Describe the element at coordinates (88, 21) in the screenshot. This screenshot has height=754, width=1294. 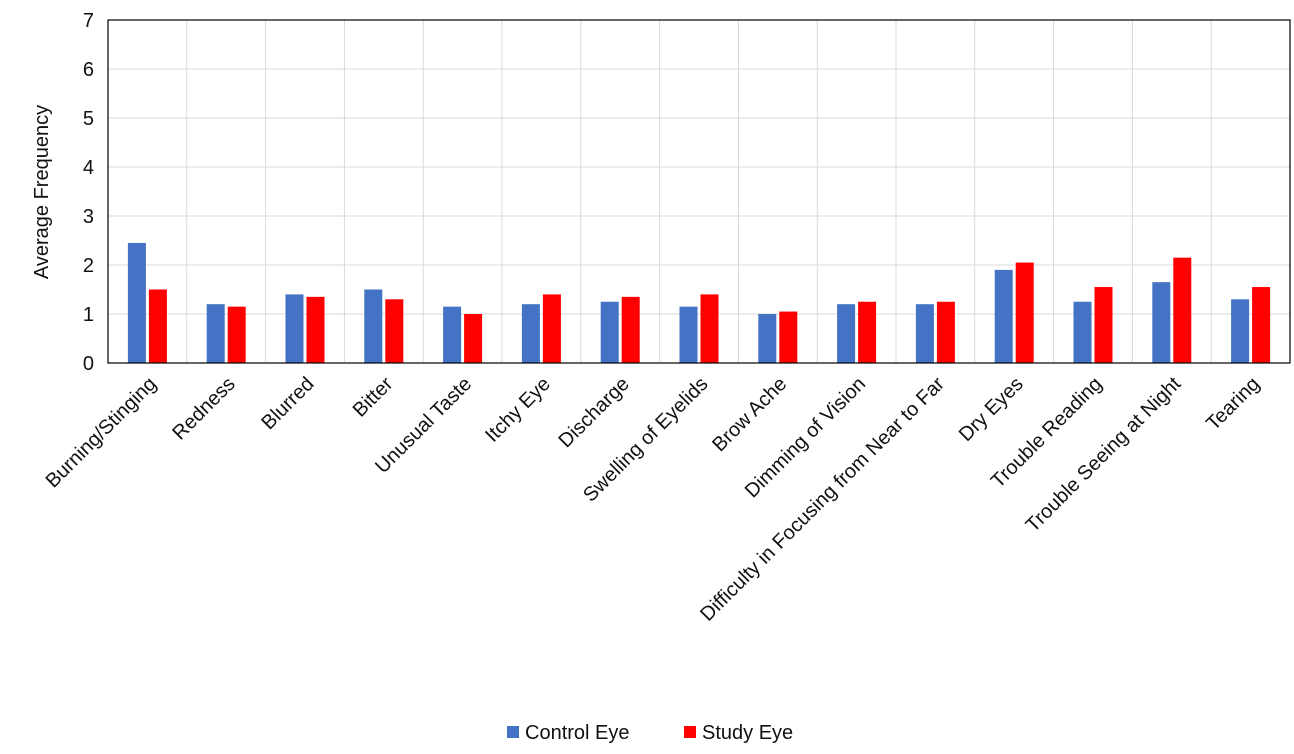
I see `y-tick-label: 7` at that location.